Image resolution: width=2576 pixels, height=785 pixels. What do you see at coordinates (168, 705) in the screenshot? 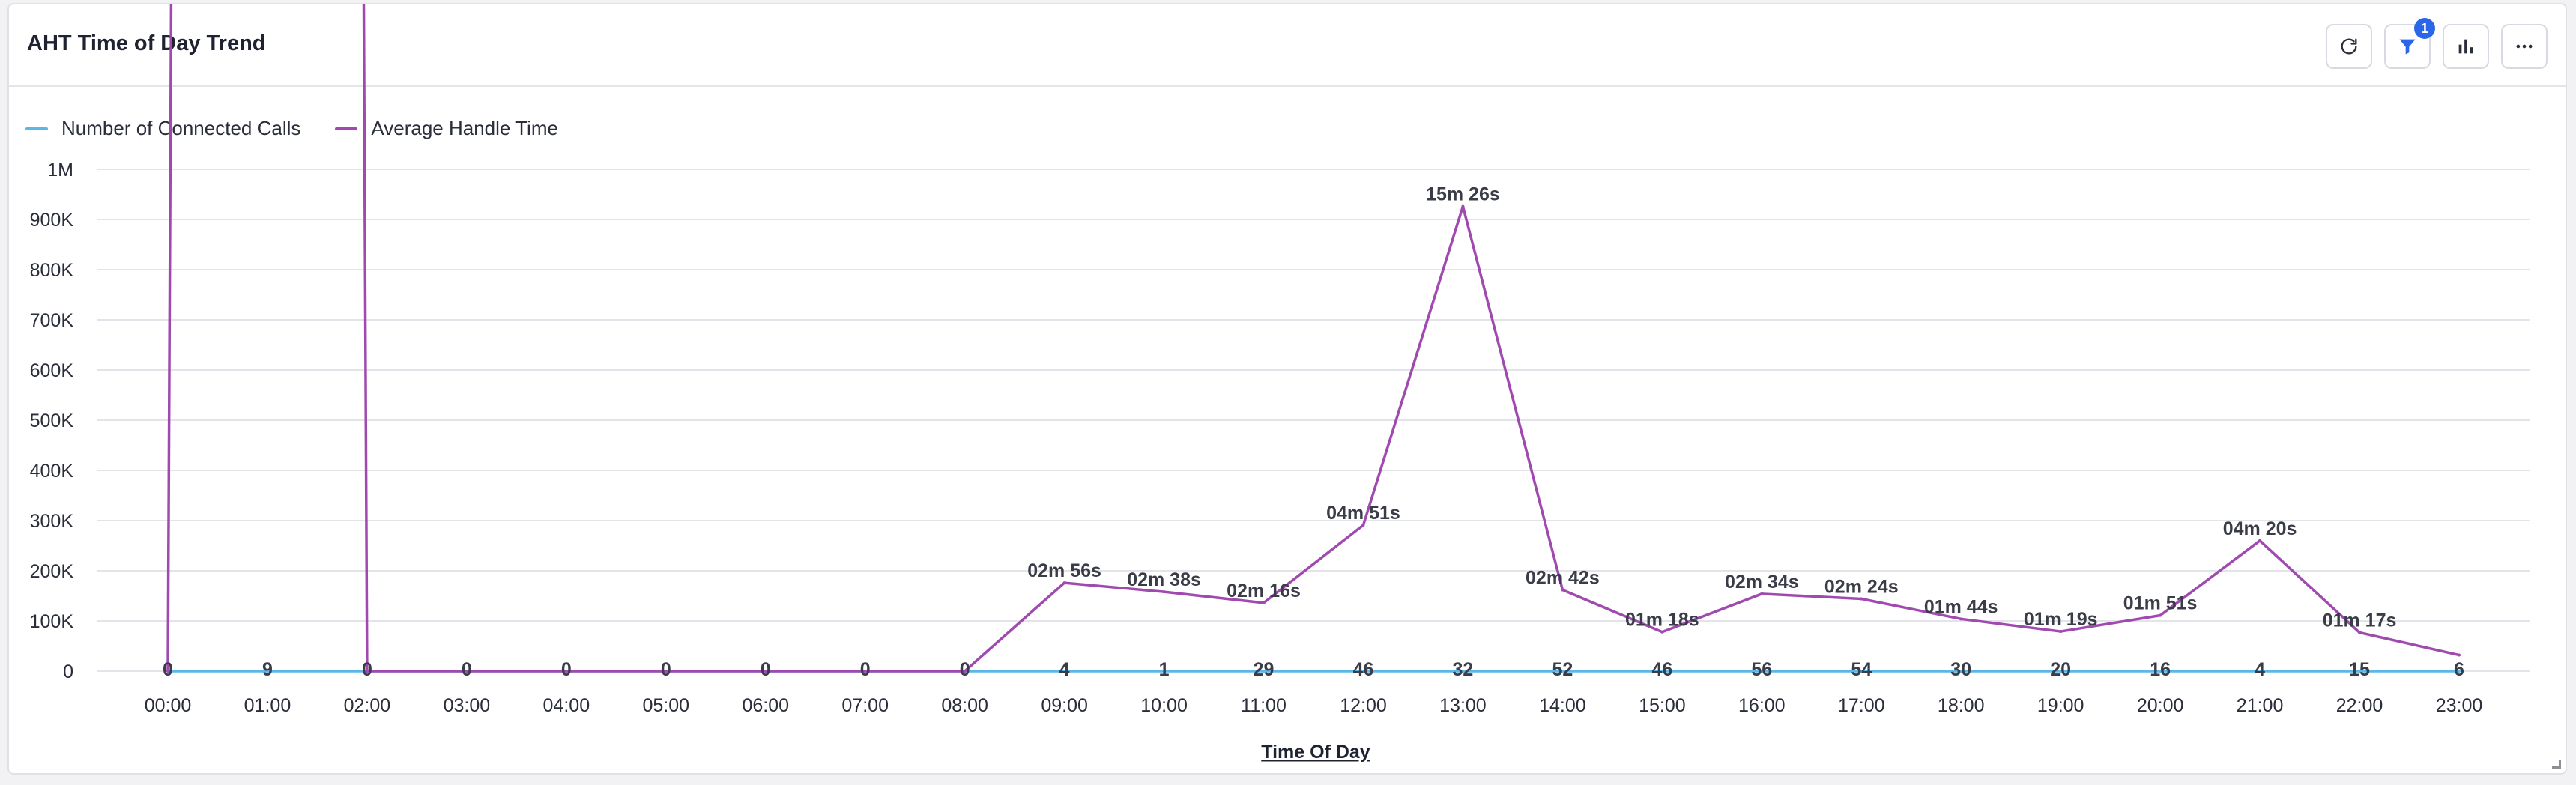
I see `x-tick-label: 00:00` at bounding box center [168, 705].